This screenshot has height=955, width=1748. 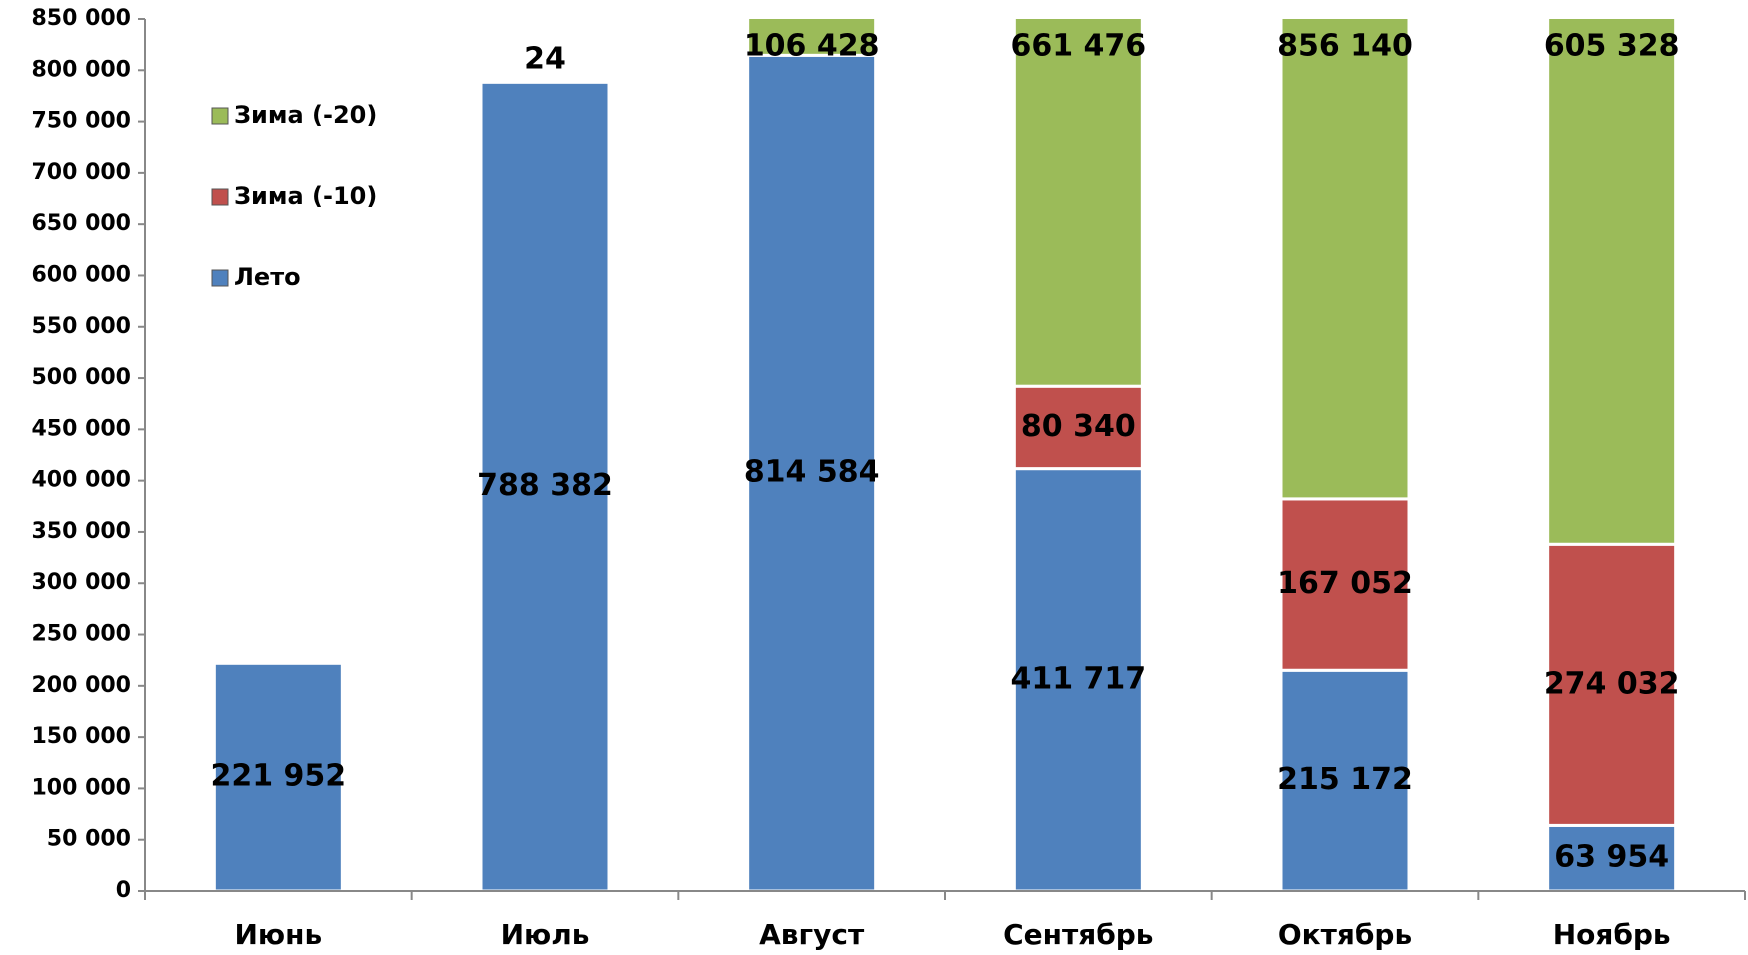 I want to click on data-label: 24, so click(x=545, y=59).